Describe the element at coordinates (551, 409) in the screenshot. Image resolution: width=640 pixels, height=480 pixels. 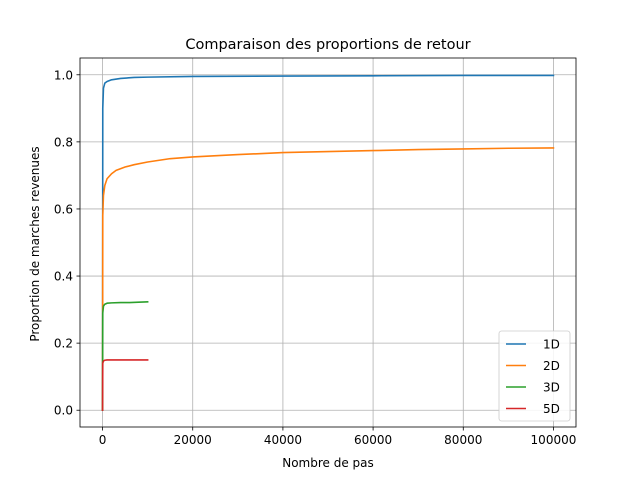
I see `legend-label: 5D` at that location.